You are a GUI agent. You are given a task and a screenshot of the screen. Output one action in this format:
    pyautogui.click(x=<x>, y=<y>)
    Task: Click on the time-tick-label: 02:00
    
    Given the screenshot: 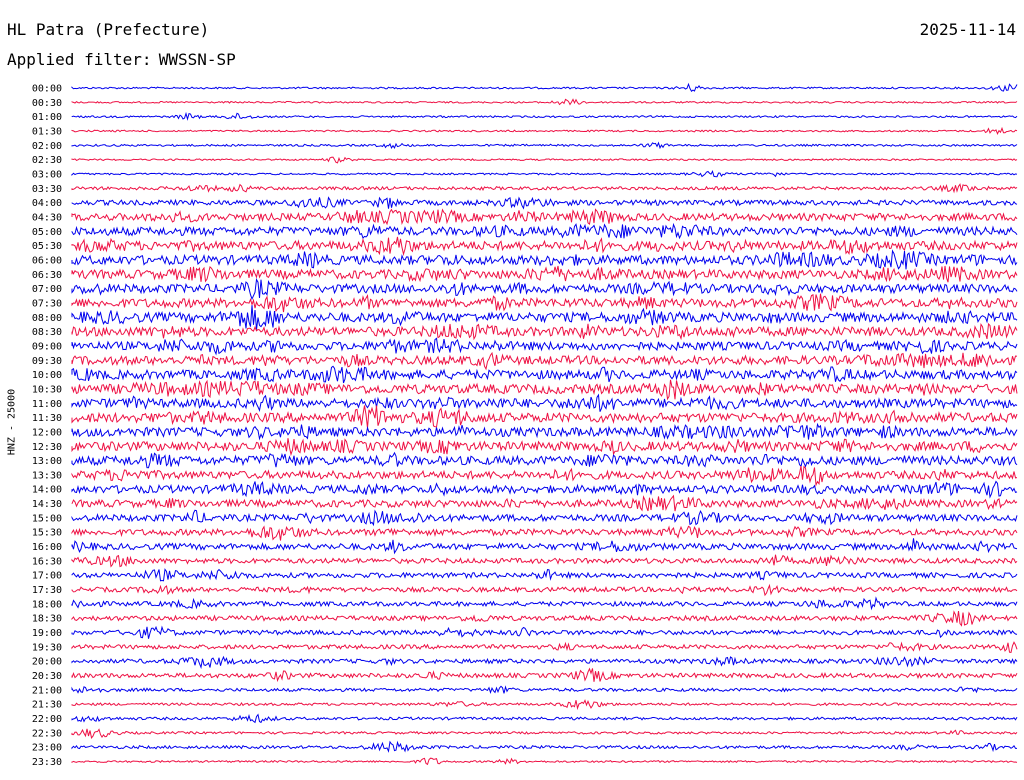 What is the action you would take?
    pyautogui.click(x=47, y=146)
    